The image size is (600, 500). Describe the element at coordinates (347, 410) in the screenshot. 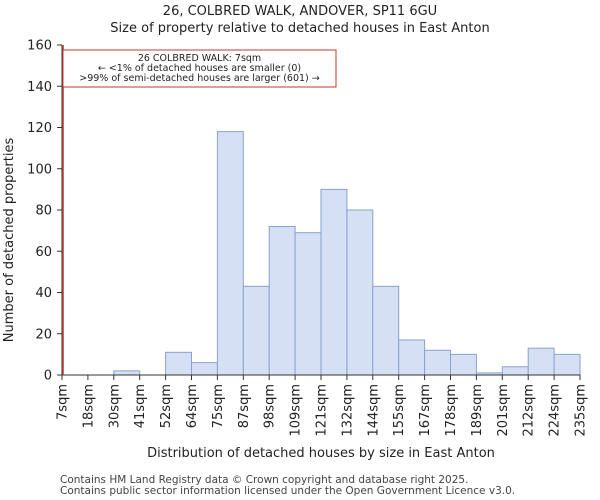

I see `x-tick-label: 132sqm` at that location.